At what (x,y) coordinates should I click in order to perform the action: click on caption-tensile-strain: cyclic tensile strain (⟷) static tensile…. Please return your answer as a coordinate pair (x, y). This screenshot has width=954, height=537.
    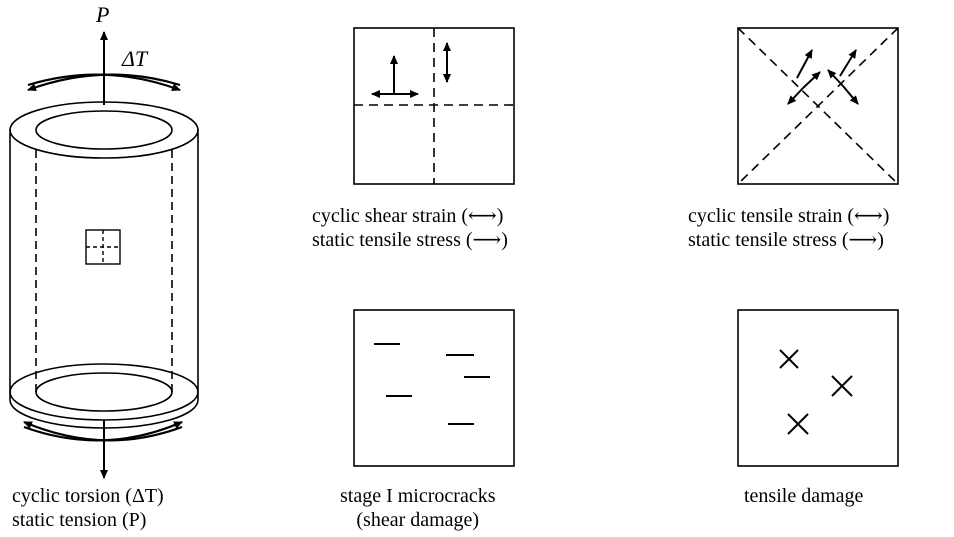
    Looking at the image, I should click on (788, 228).